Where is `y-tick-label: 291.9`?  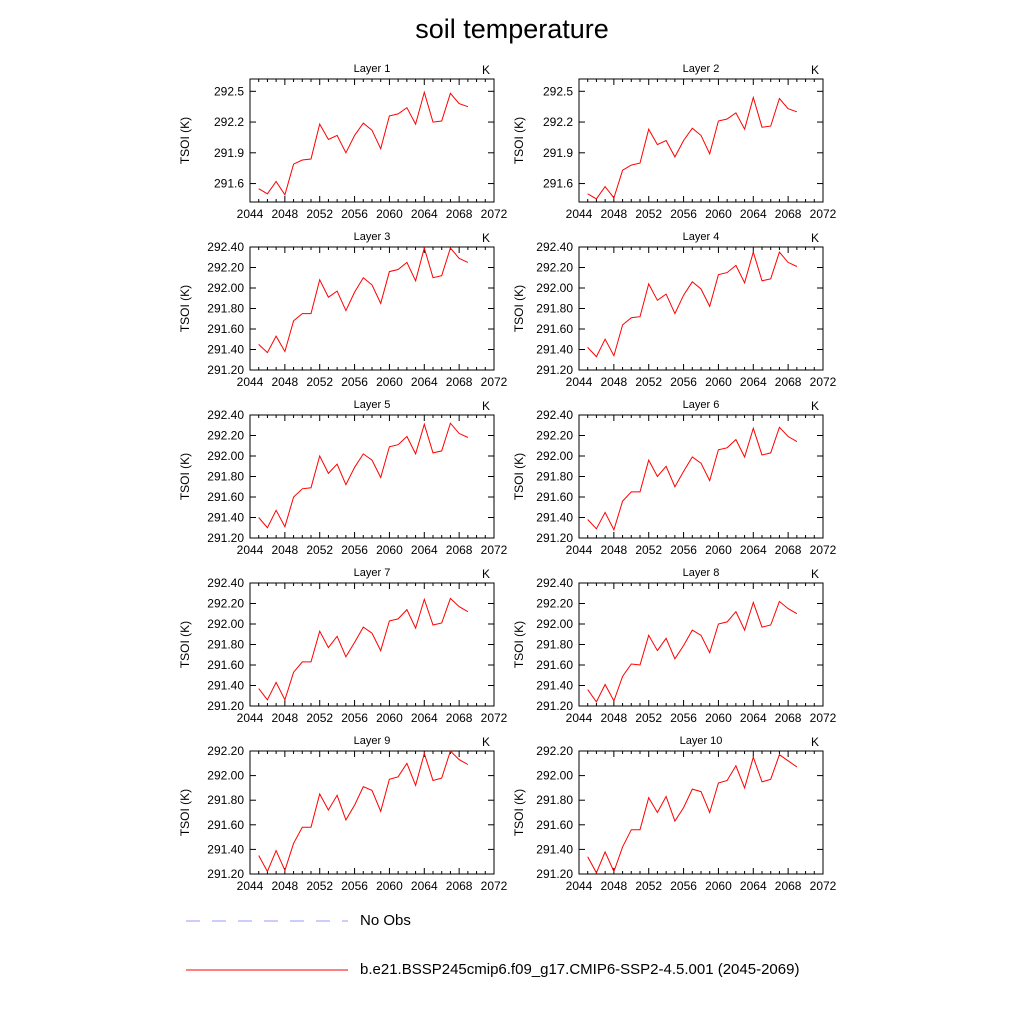
y-tick-label: 291.9 is located at coordinates (229, 153).